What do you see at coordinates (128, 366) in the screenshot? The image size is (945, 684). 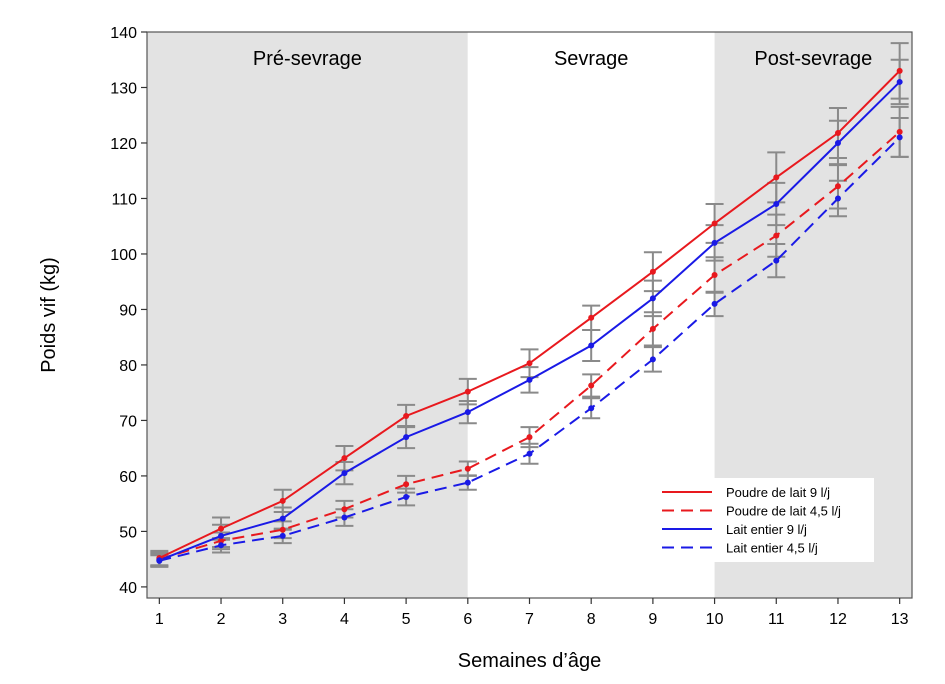 I see `y-tick-label-80: 80` at bounding box center [128, 366].